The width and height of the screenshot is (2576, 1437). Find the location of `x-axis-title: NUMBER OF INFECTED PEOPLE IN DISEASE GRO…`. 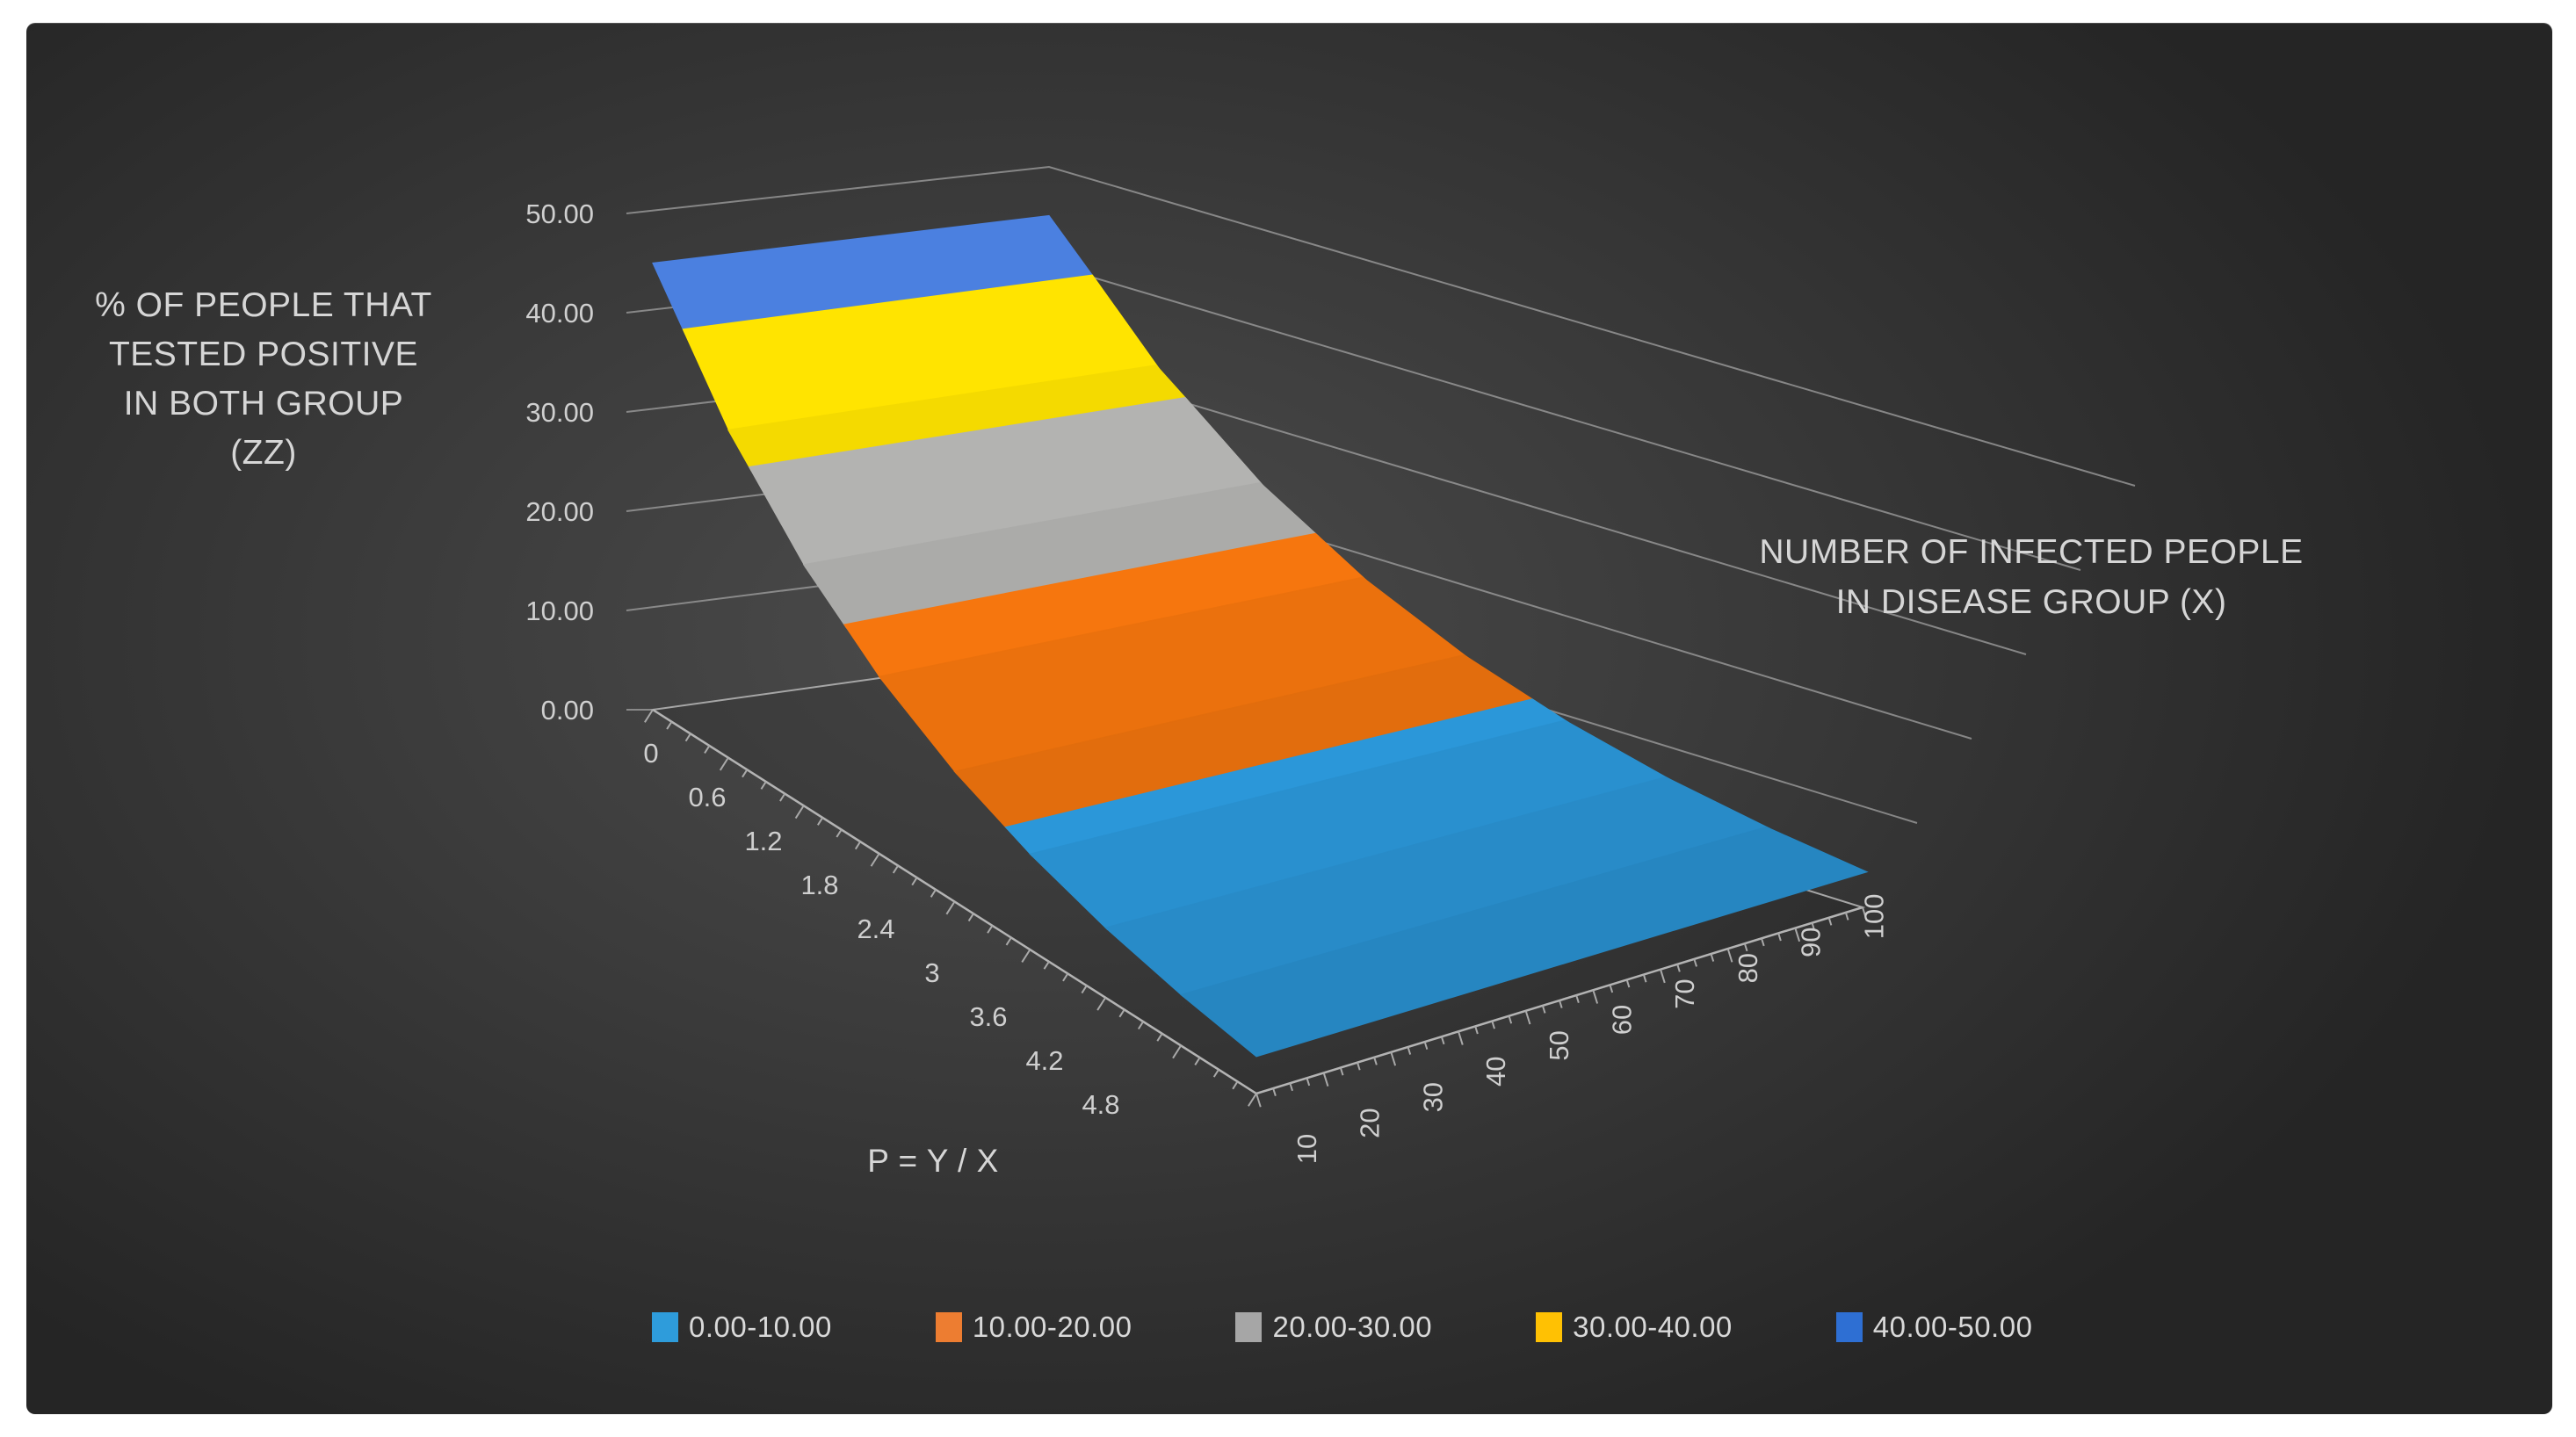

x-axis-title: NUMBER OF INFECTED PEOPLE IN DISEASE GRO… is located at coordinates (2031, 577).